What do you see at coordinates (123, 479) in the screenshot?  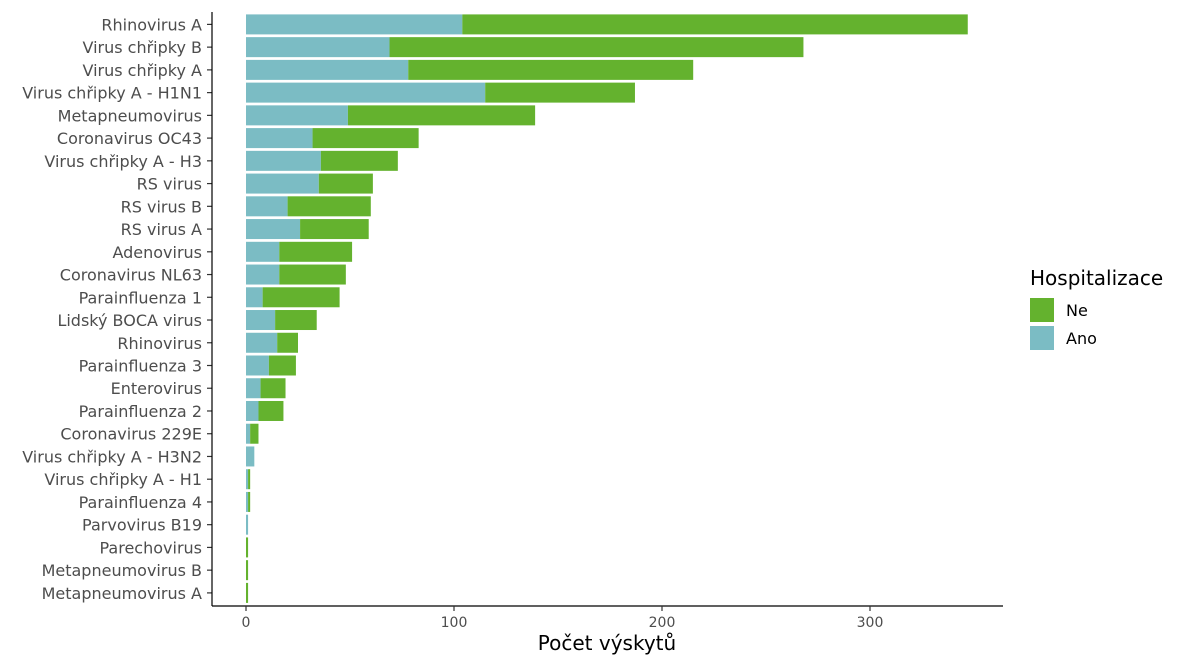 I see `category-label: Virus chřipky A - H1` at bounding box center [123, 479].